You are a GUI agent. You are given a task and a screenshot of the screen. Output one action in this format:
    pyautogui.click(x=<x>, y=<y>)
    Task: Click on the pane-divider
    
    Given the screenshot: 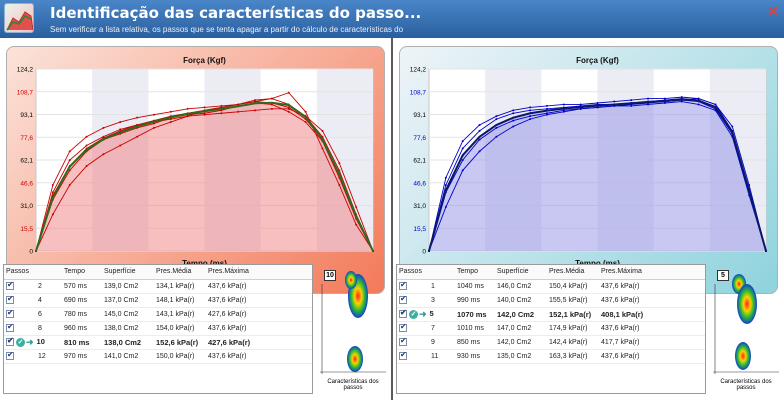 What is the action you would take?
    pyautogui.click(x=392, y=219)
    